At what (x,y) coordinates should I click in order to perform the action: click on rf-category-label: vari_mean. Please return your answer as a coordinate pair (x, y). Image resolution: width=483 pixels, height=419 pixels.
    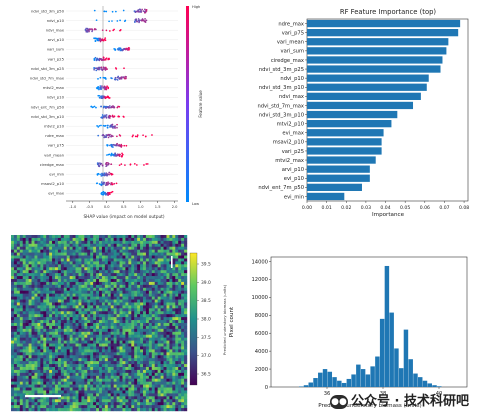
    Looking at the image, I should click on (290, 43).